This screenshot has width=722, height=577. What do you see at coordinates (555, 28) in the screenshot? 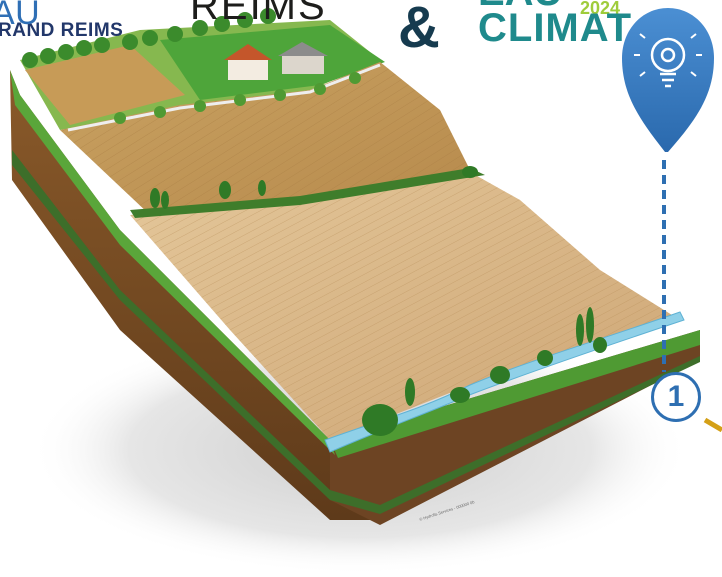
I see `climat-logo-text: CLIMAT` at bounding box center [555, 28].